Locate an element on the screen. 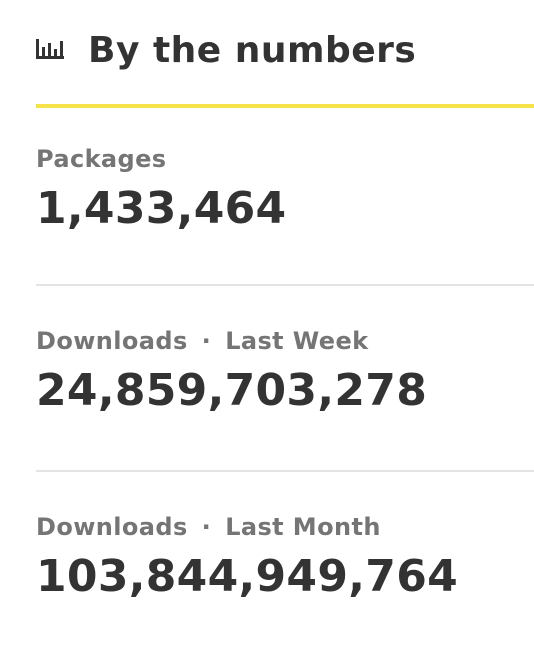 The width and height of the screenshot is (534, 658). stat-label: Packages is located at coordinates (285, 159).